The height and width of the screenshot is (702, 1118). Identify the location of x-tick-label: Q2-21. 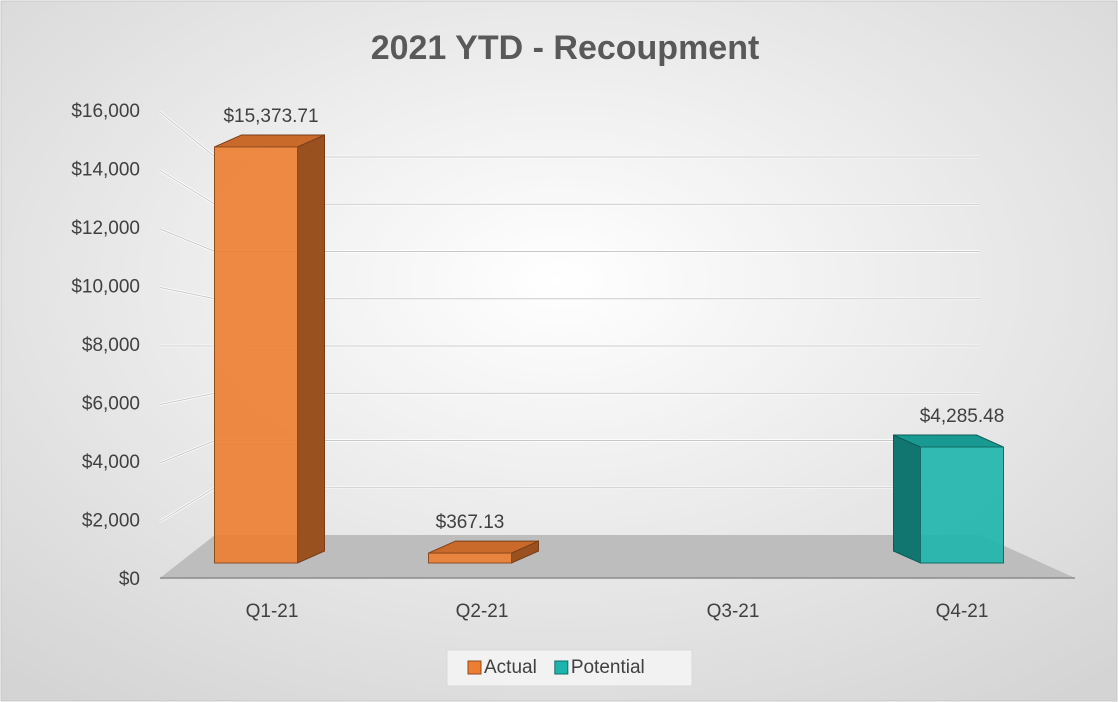
(482, 611).